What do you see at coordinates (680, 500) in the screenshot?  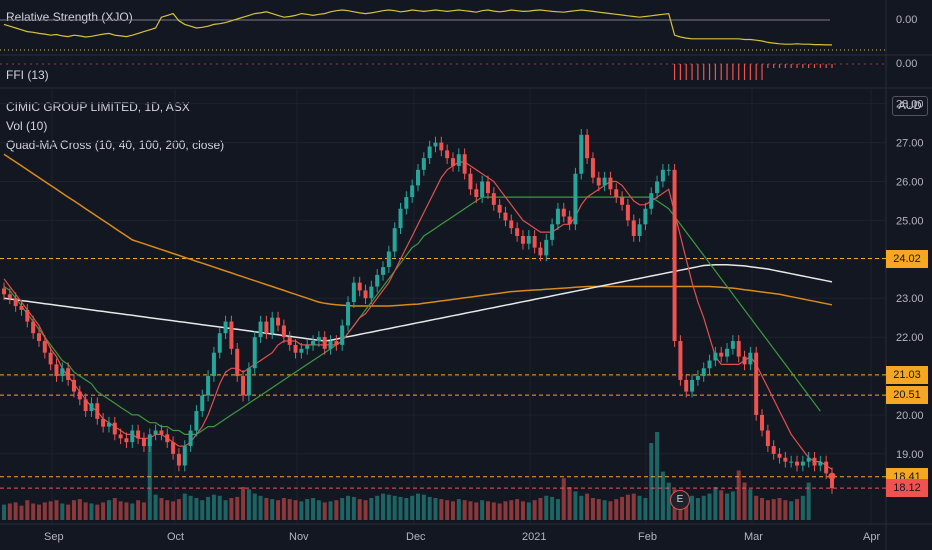 I see `earnings-marker: E` at bounding box center [680, 500].